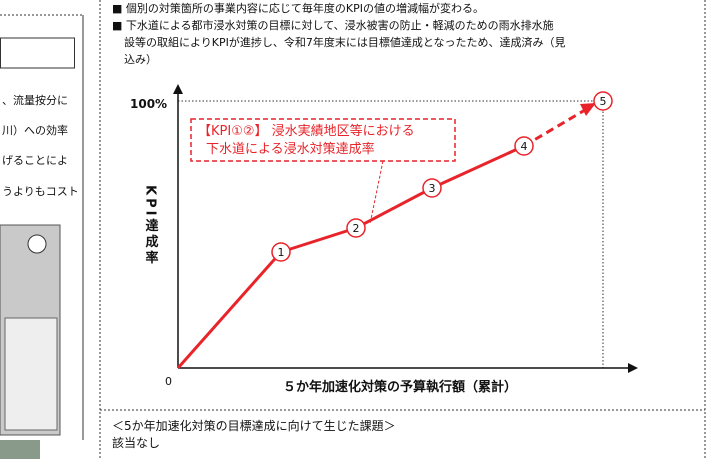 The height and width of the screenshot is (463, 706). What do you see at coordinates (168, 381) in the screenshot?
I see `origin-label: 0` at bounding box center [168, 381].